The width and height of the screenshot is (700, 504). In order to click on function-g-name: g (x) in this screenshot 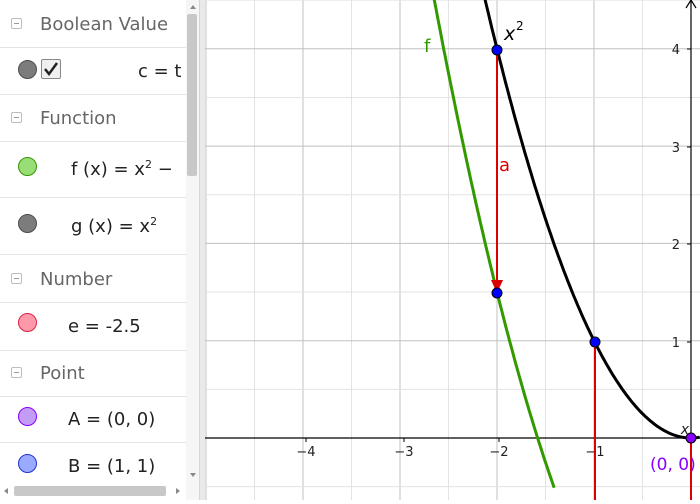, I will do `click(92, 226)`.